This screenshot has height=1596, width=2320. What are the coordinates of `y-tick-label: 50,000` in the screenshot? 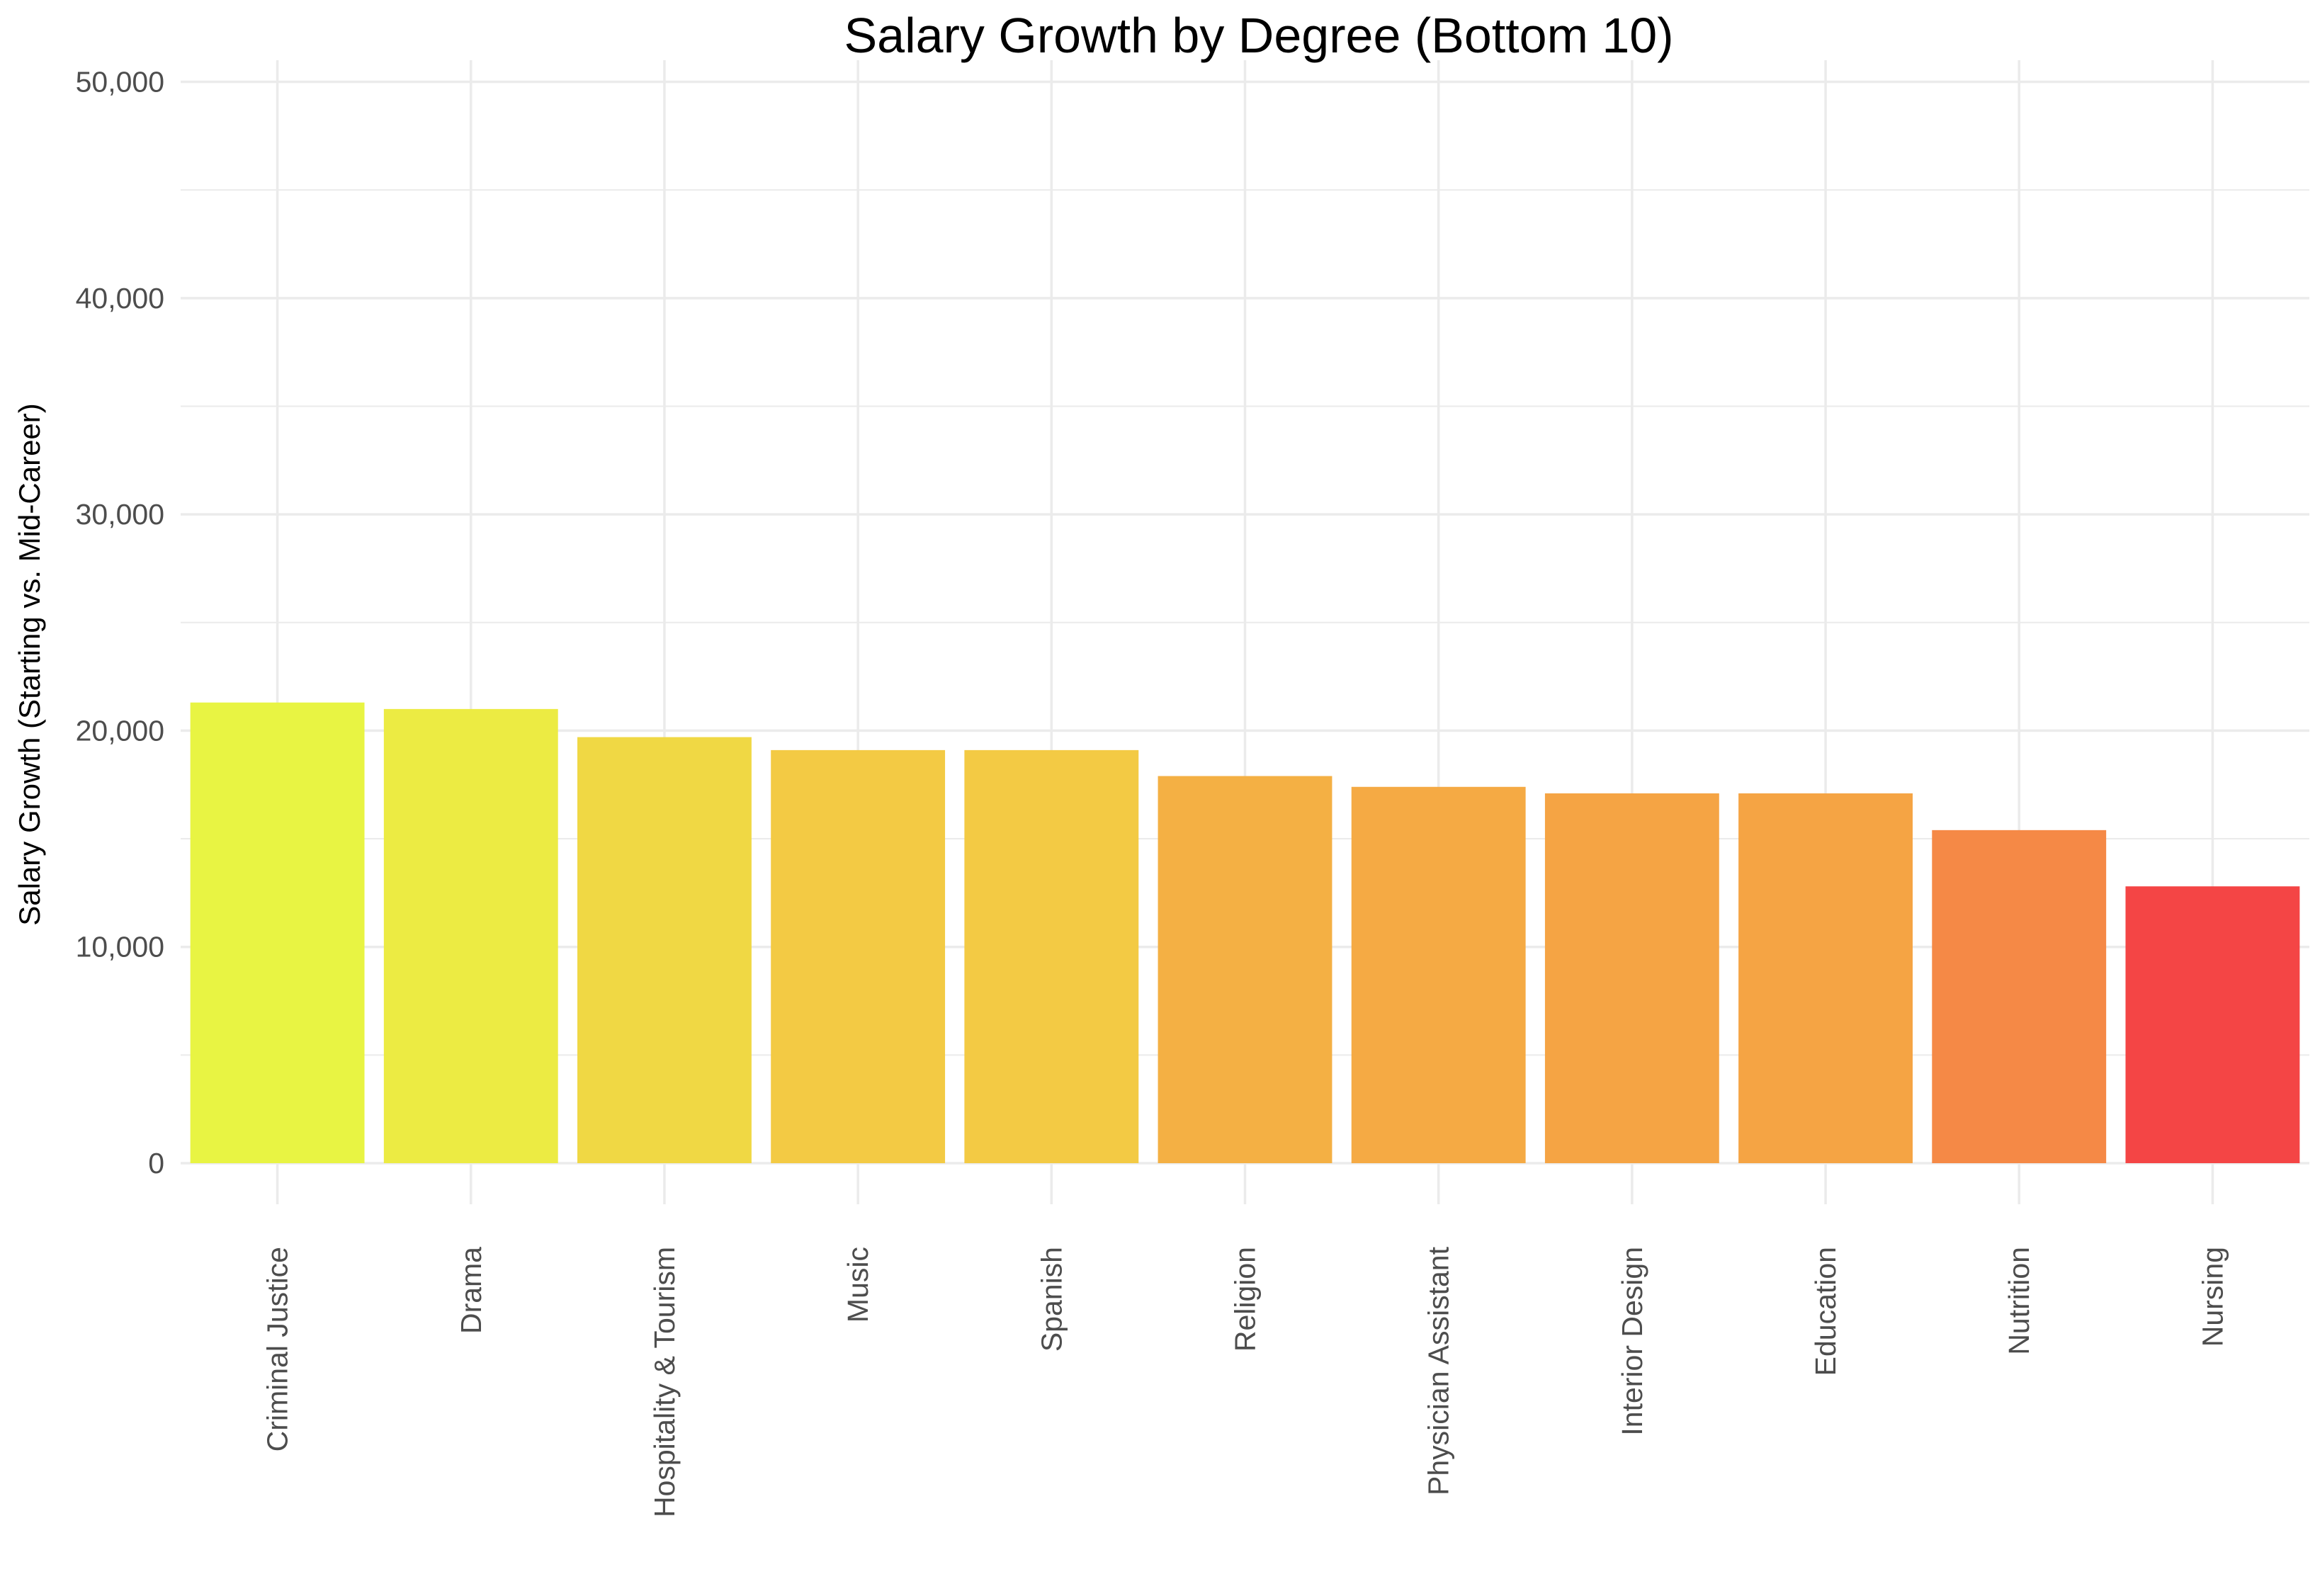 It's located at (120, 82).